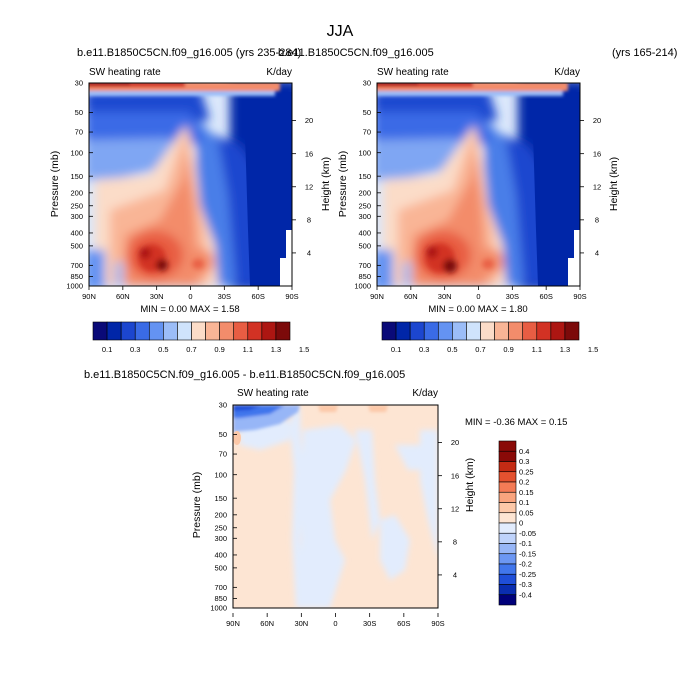 The width and height of the screenshot is (680, 698). Describe the element at coordinates (220, 474) in the screenshot. I see `y-tick-label: 100` at that location.